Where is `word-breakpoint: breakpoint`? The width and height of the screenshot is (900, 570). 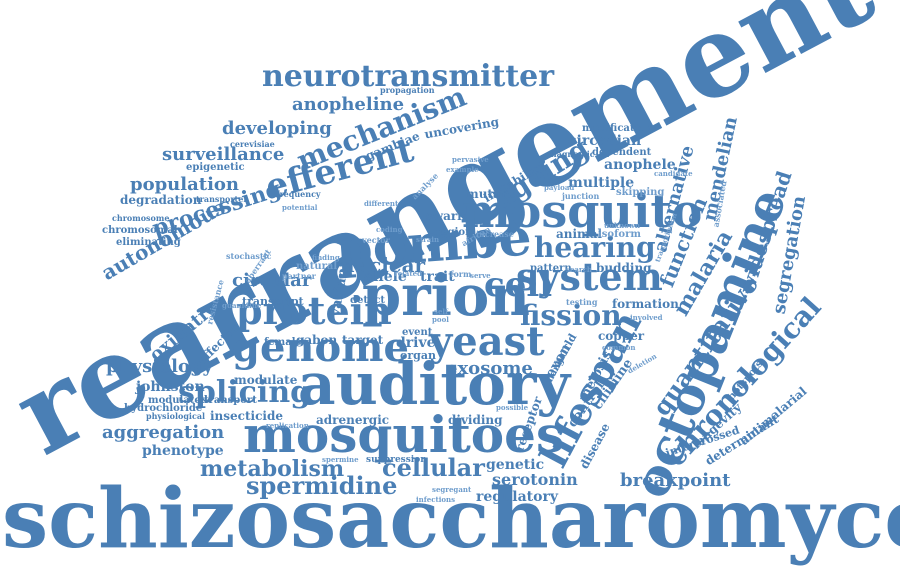
word-breakpoint: breakpoint is located at coordinates (675, 480).